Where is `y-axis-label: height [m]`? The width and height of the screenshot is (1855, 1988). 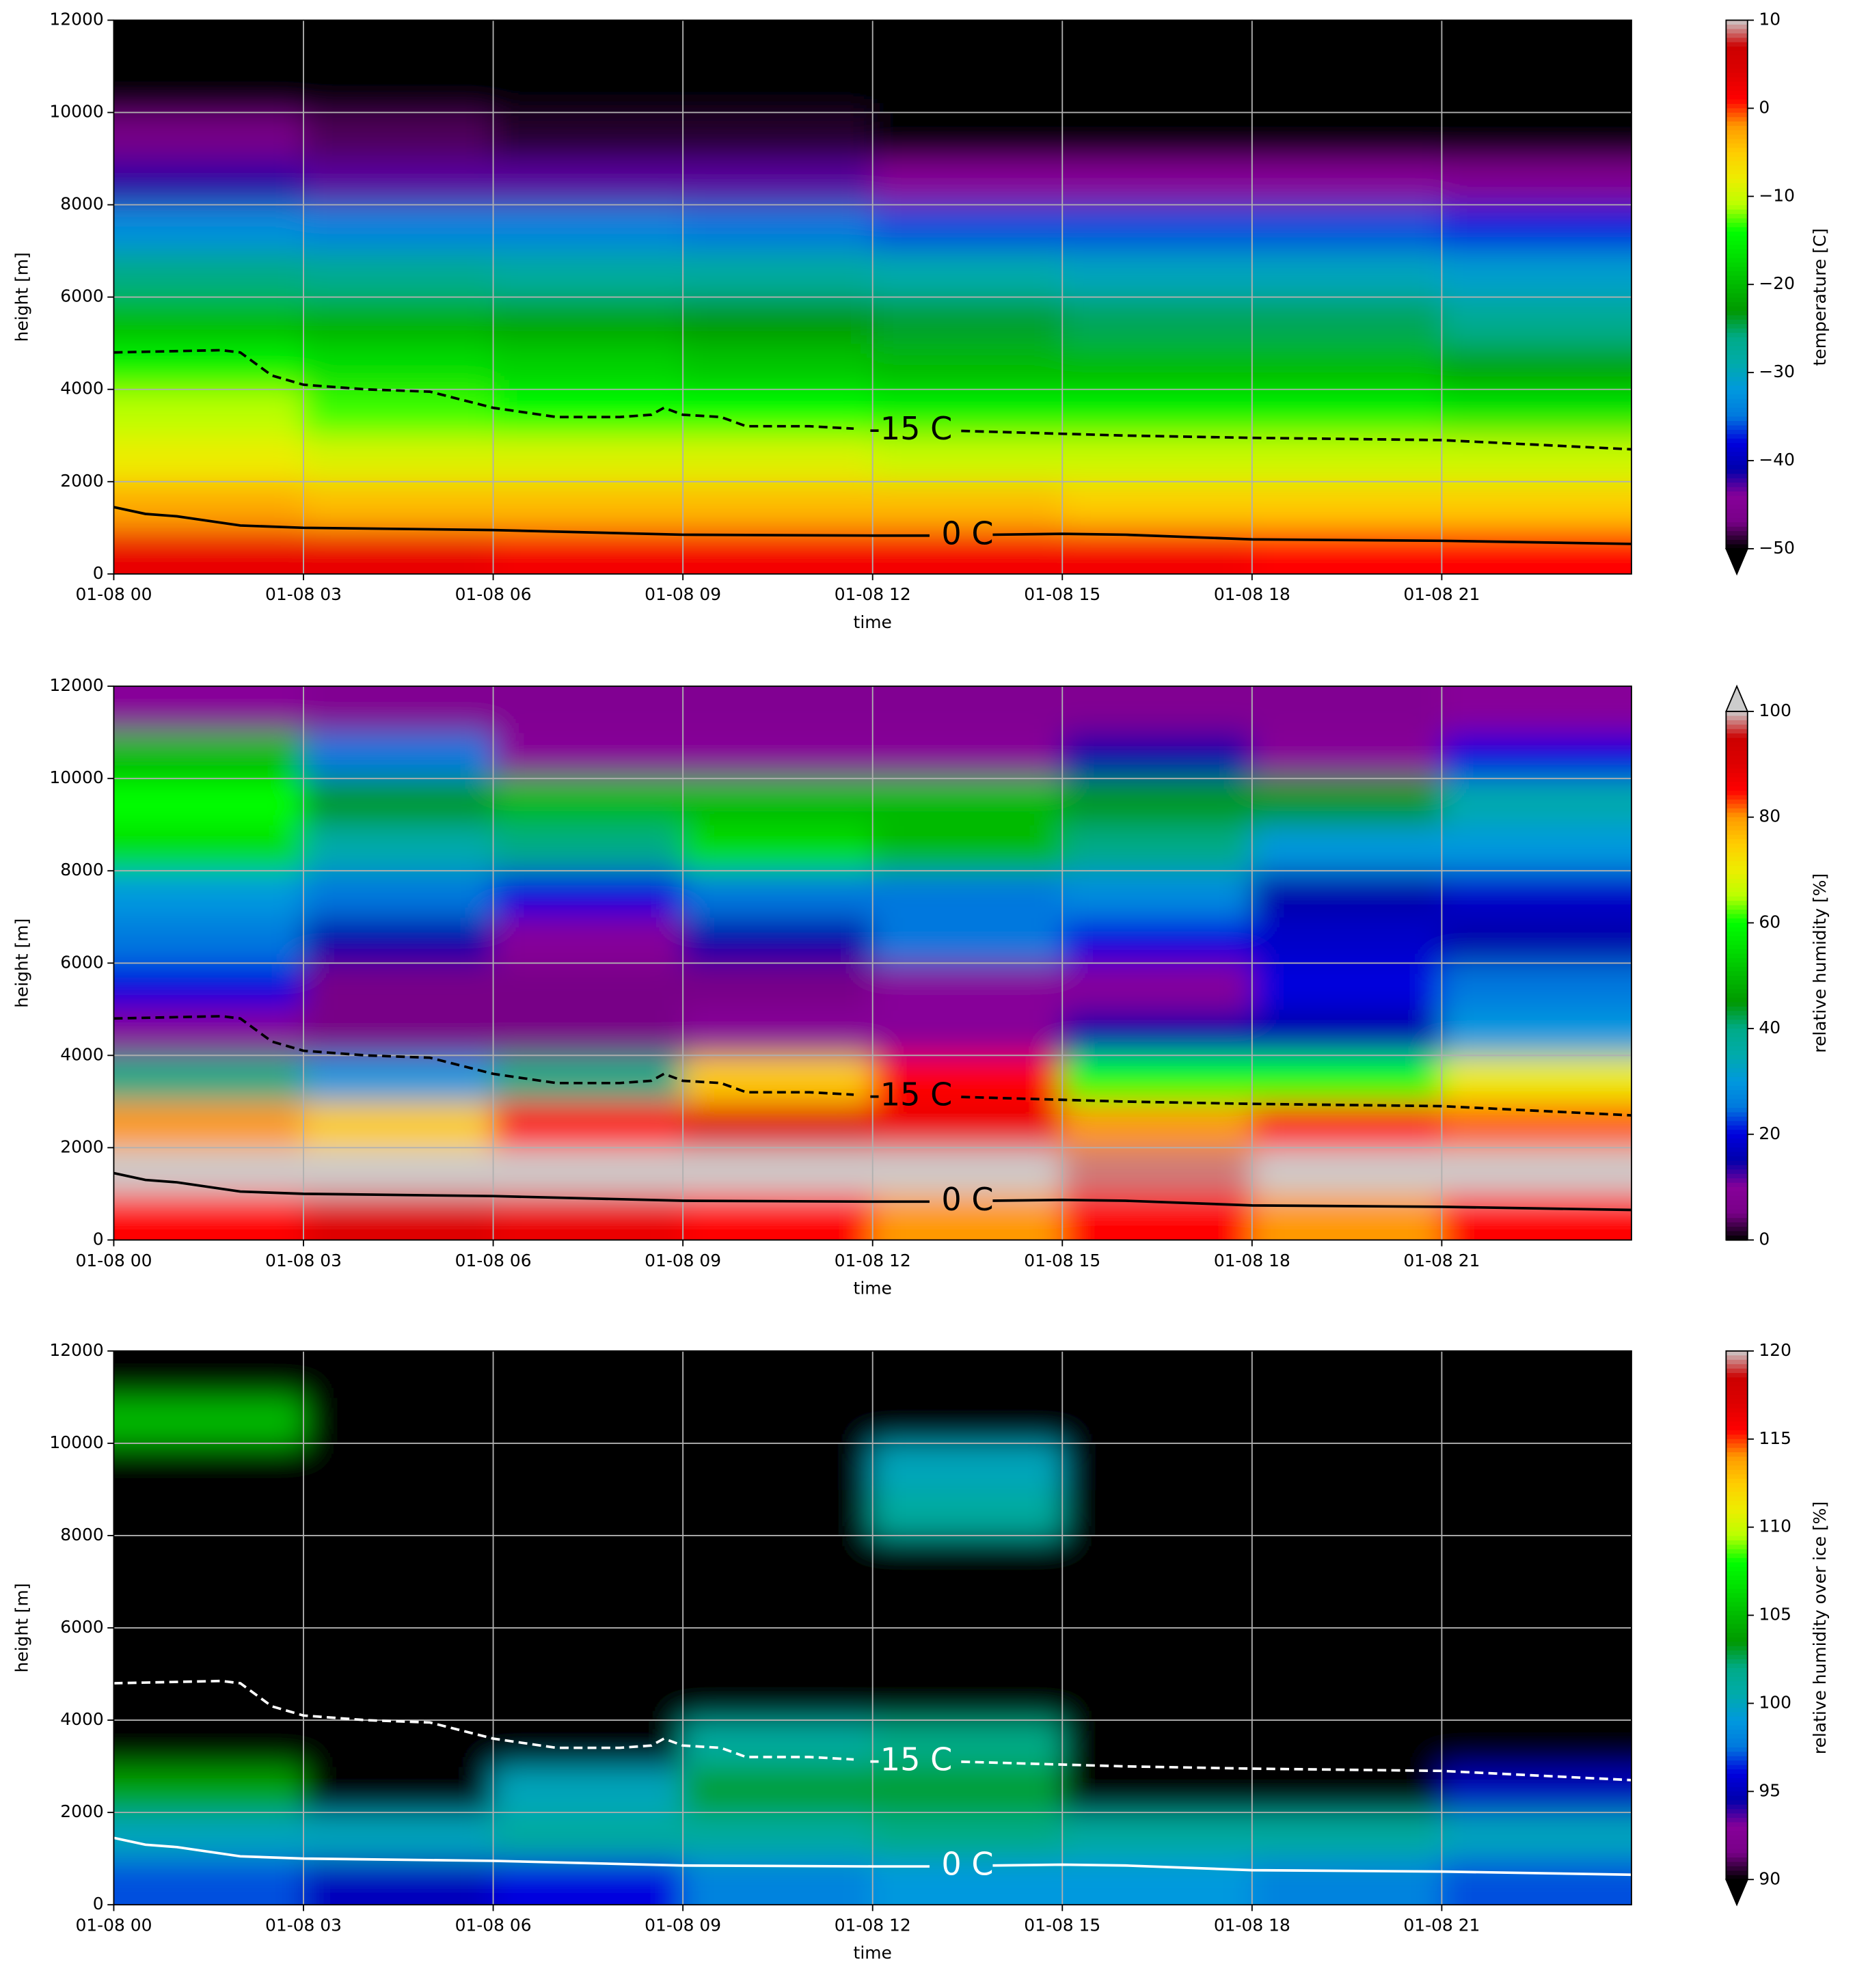
y-axis-label: height [m] is located at coordinates (22, 1628).